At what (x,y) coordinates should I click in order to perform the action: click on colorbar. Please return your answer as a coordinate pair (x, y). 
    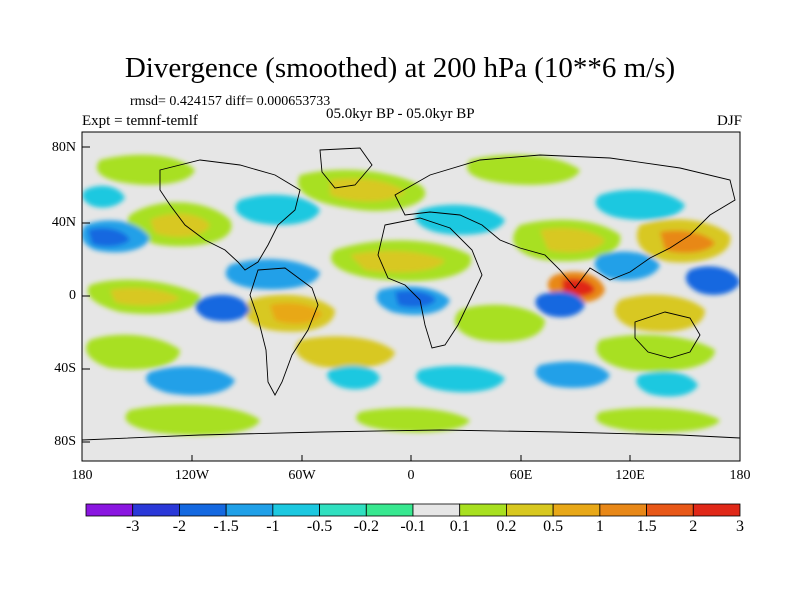
    Looking at the image, I should click on (413, 510).